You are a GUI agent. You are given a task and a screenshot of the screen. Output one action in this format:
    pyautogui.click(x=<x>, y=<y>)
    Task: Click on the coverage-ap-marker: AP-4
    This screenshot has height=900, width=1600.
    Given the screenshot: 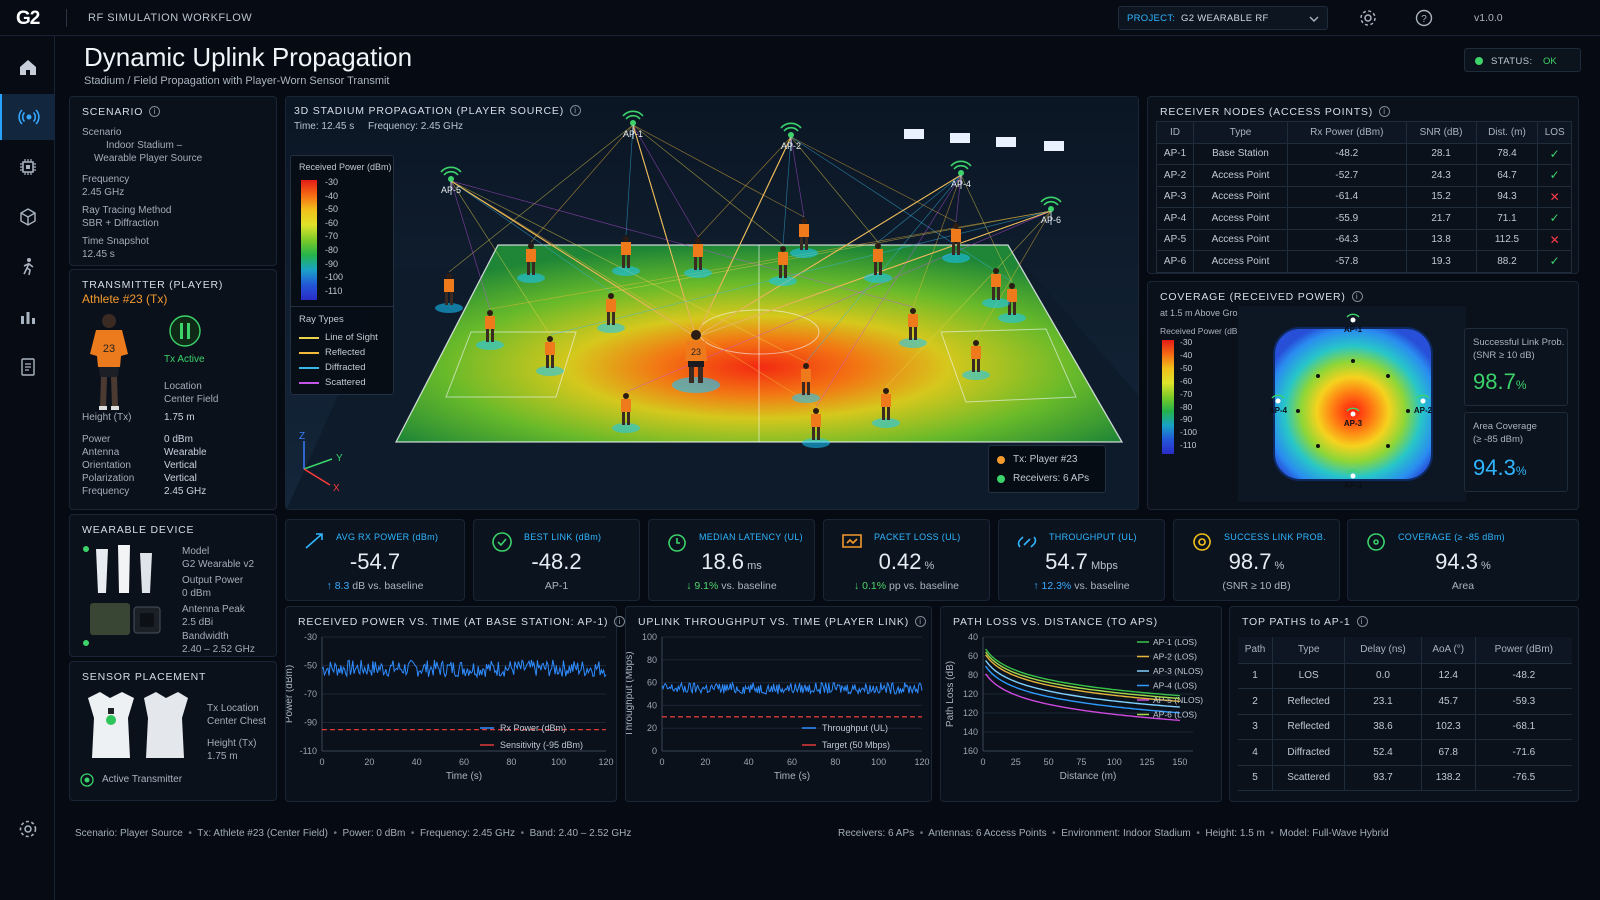 What is the action you would take?
    pyautogui.click(x=1278, y=404)
    